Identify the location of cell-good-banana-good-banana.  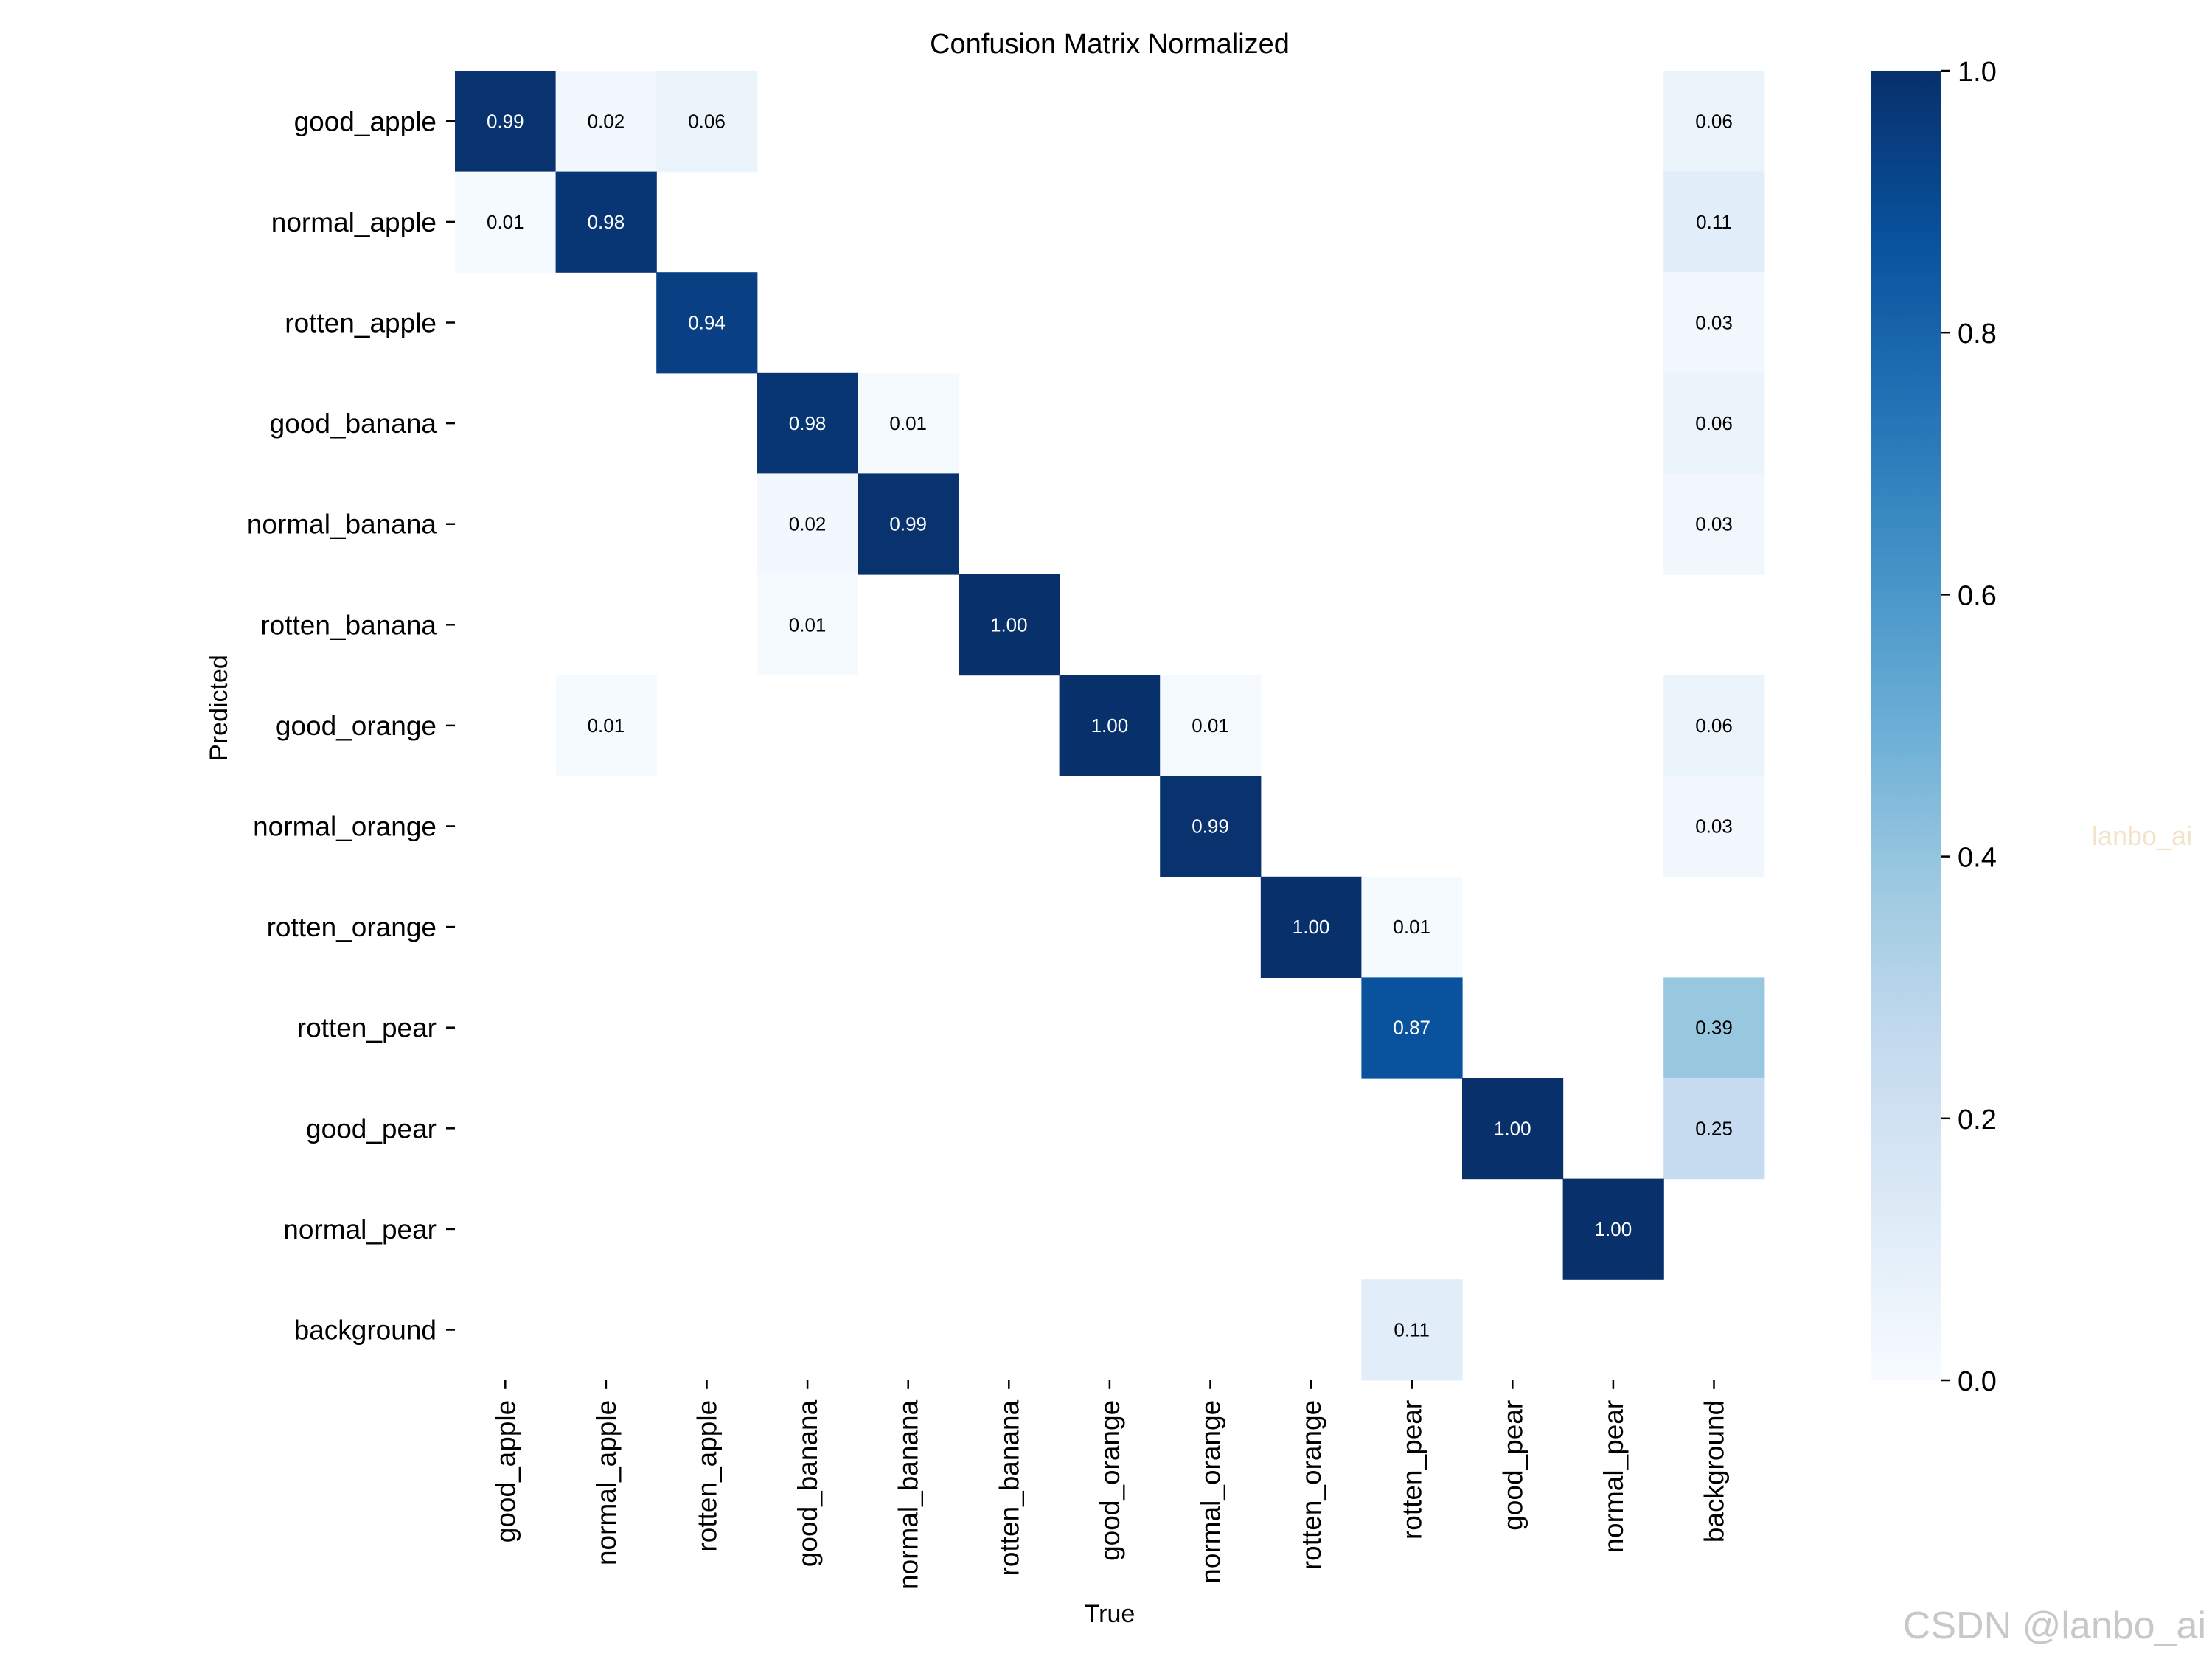
(807, 423).